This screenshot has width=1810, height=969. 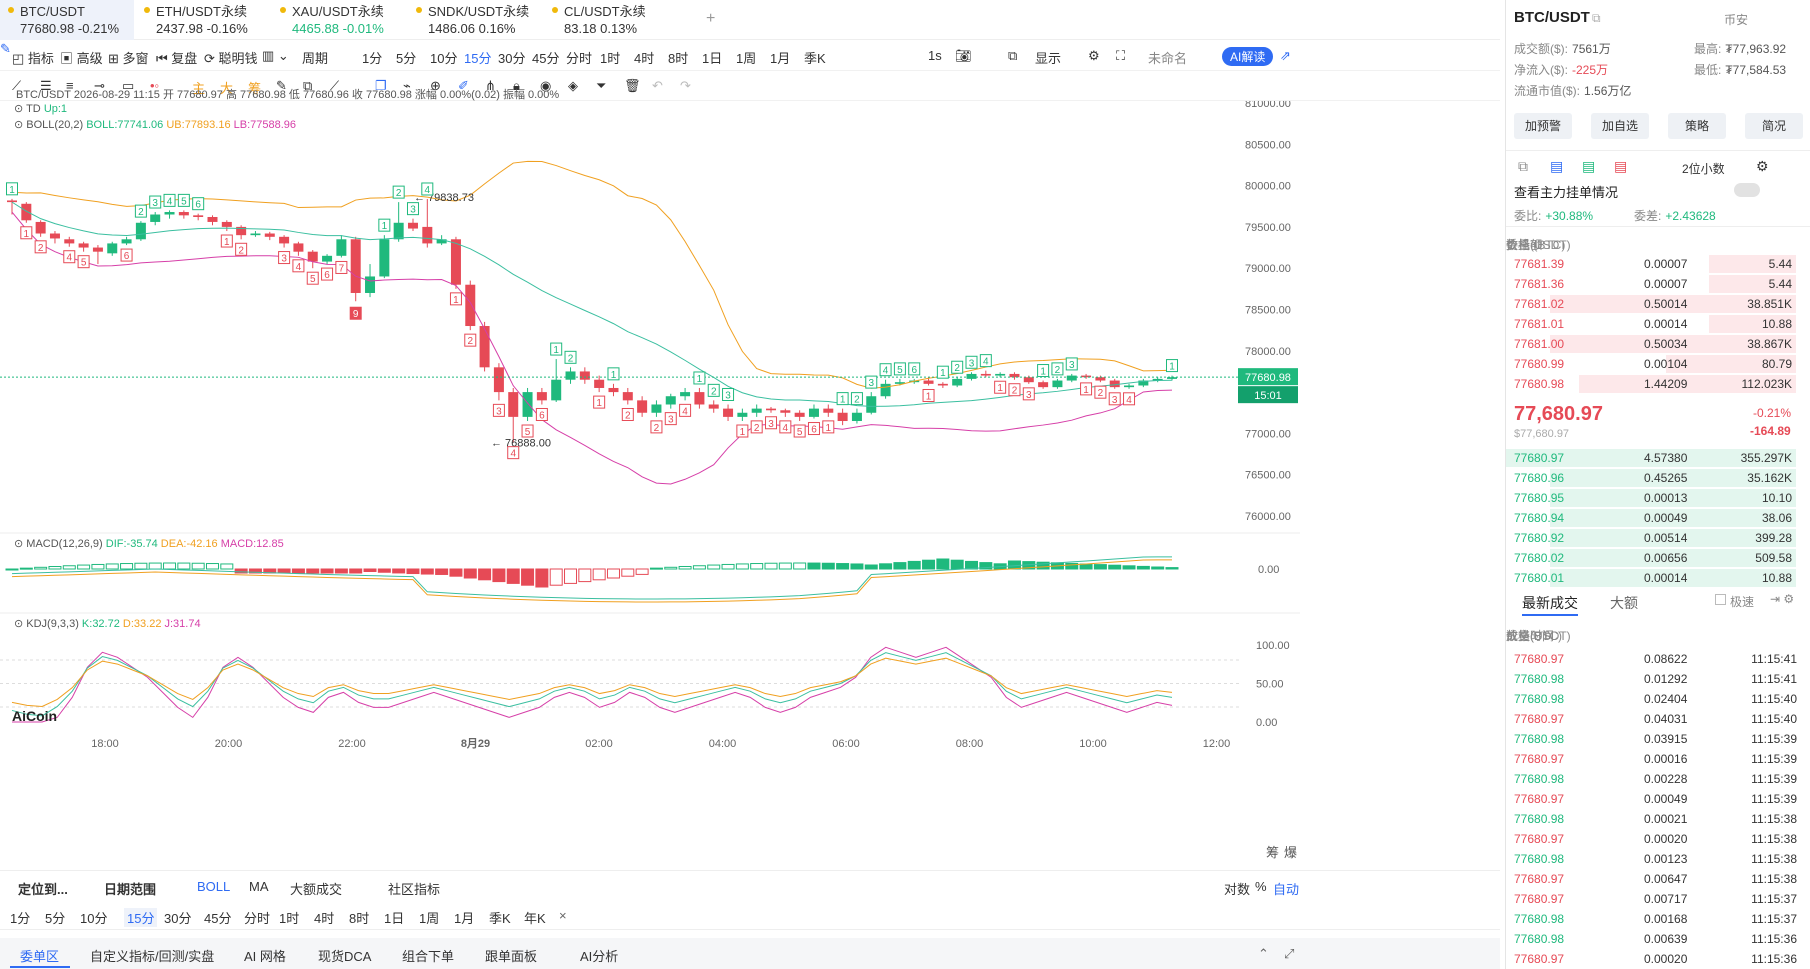 I want to click on dots-tool-icon: •◦, so click(x=155, y=85).